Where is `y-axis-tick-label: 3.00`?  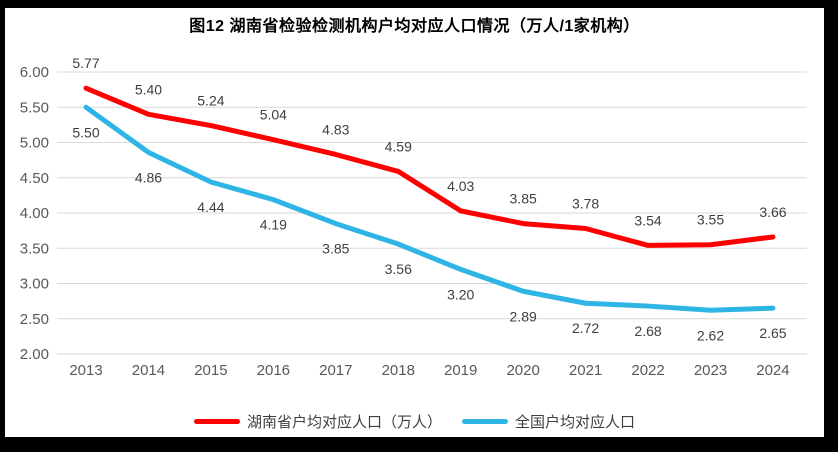 y-axis-tick-label: 3.00 is located at coordinates (34, 284).